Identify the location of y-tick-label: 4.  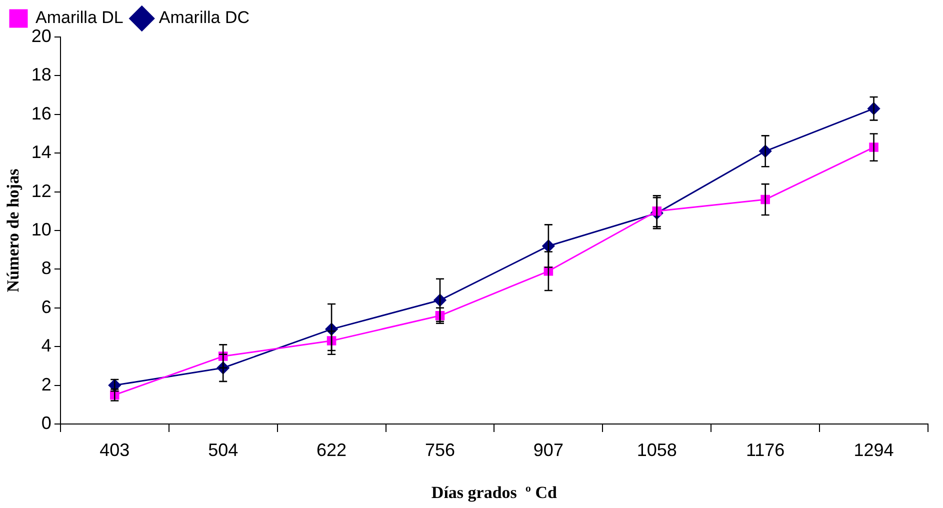
(46, 346).